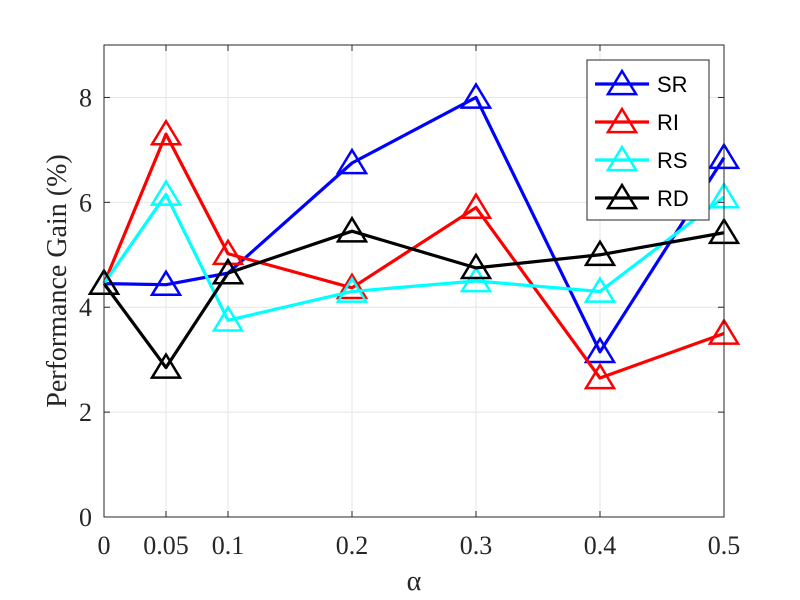 Image resolution: width=800 pixels, height=600 pixels. What do you see at coordinates (85, 517) in the screenshot?
I see `y-tick-label: 0` at bounding box center [85, 517].